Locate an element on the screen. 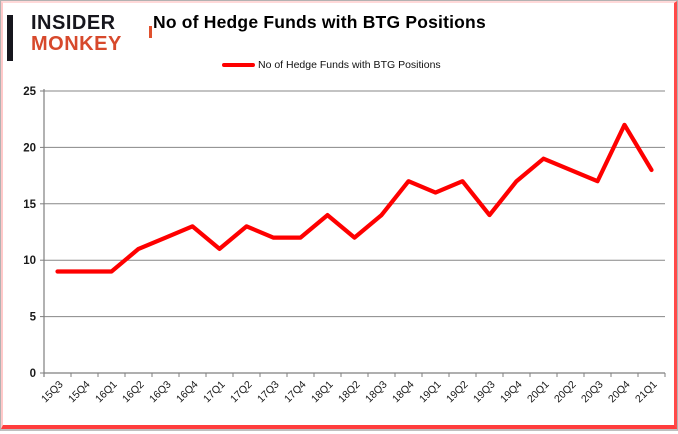 The height and width of the screenshot is (434, 678). x-axis-tick-label: 20Q1 is located at coordinates (538, 392).